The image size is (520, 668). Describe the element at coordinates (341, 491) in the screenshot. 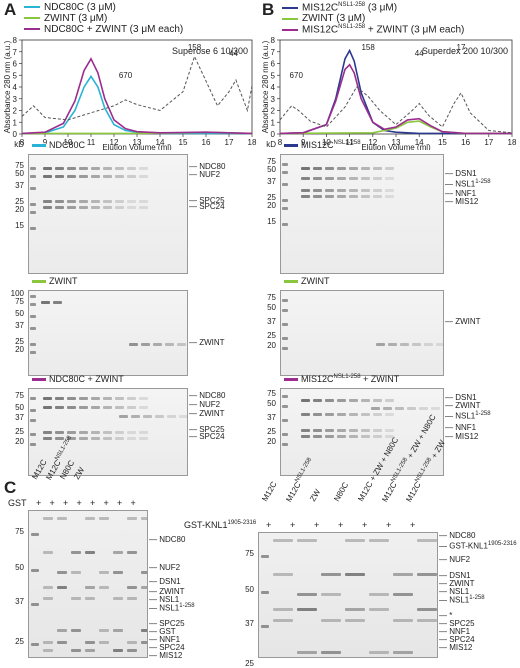

I see `lane-header: N80C` at that location.